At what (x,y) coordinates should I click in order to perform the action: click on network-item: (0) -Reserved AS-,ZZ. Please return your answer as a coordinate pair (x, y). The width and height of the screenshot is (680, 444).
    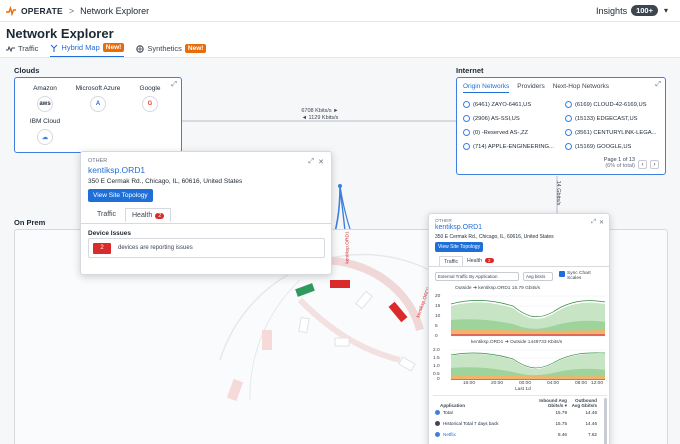
    Looking at the image, I should click on (495, 132).